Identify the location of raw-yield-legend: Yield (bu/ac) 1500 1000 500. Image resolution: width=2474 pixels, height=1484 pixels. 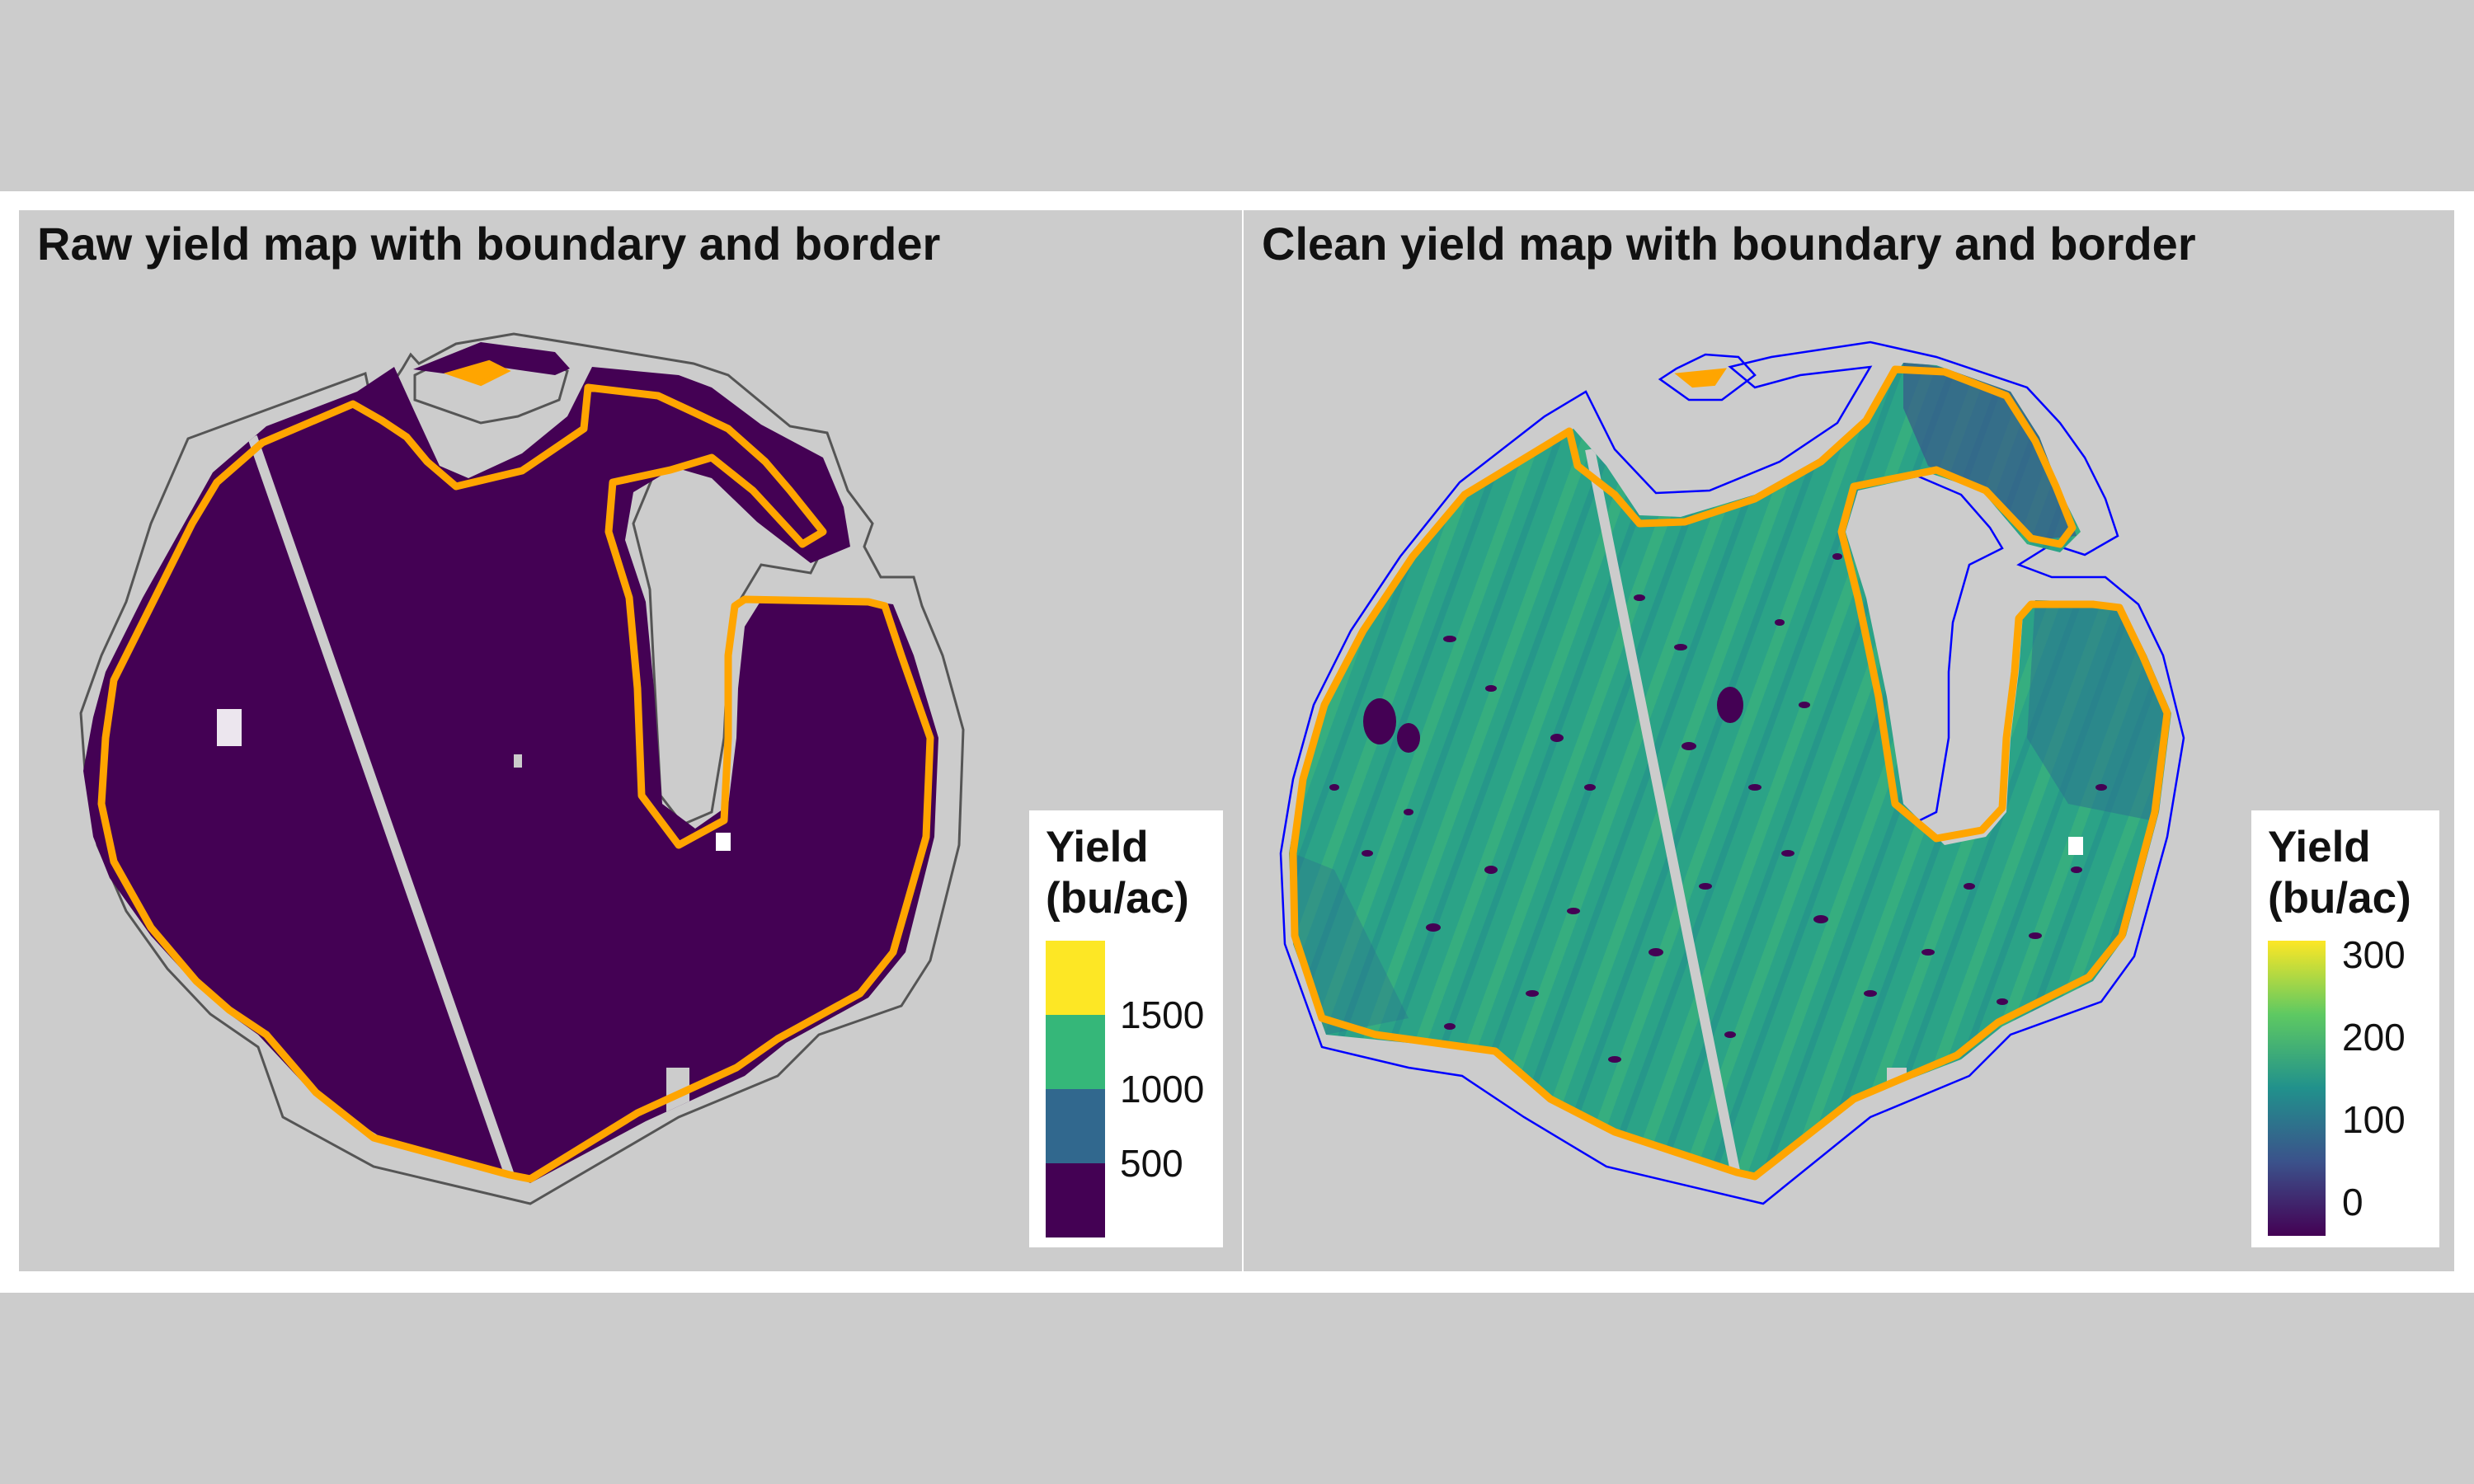
(1126, 1028).